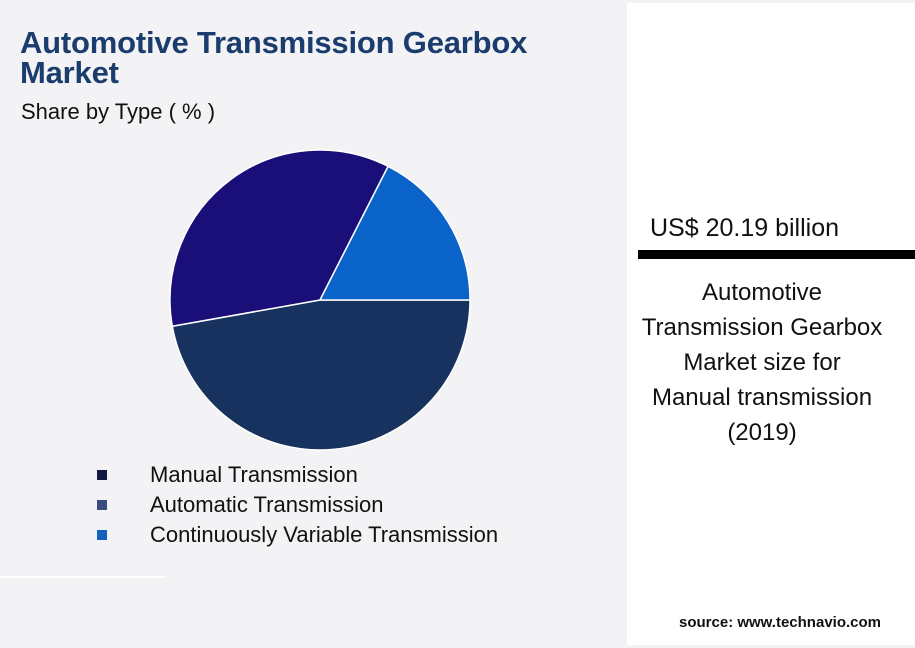 The height and width of the screenshot is (648, 915). I want to click on legend-swatch-manual, so click(102, 475).